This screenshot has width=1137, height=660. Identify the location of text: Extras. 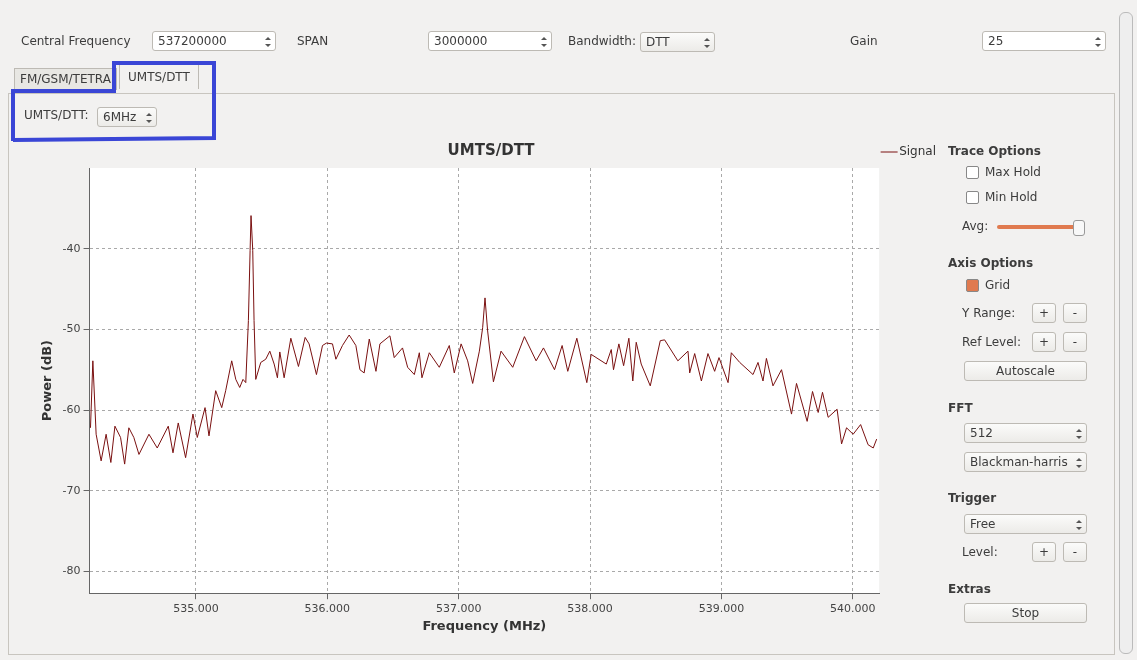
(969, 589).